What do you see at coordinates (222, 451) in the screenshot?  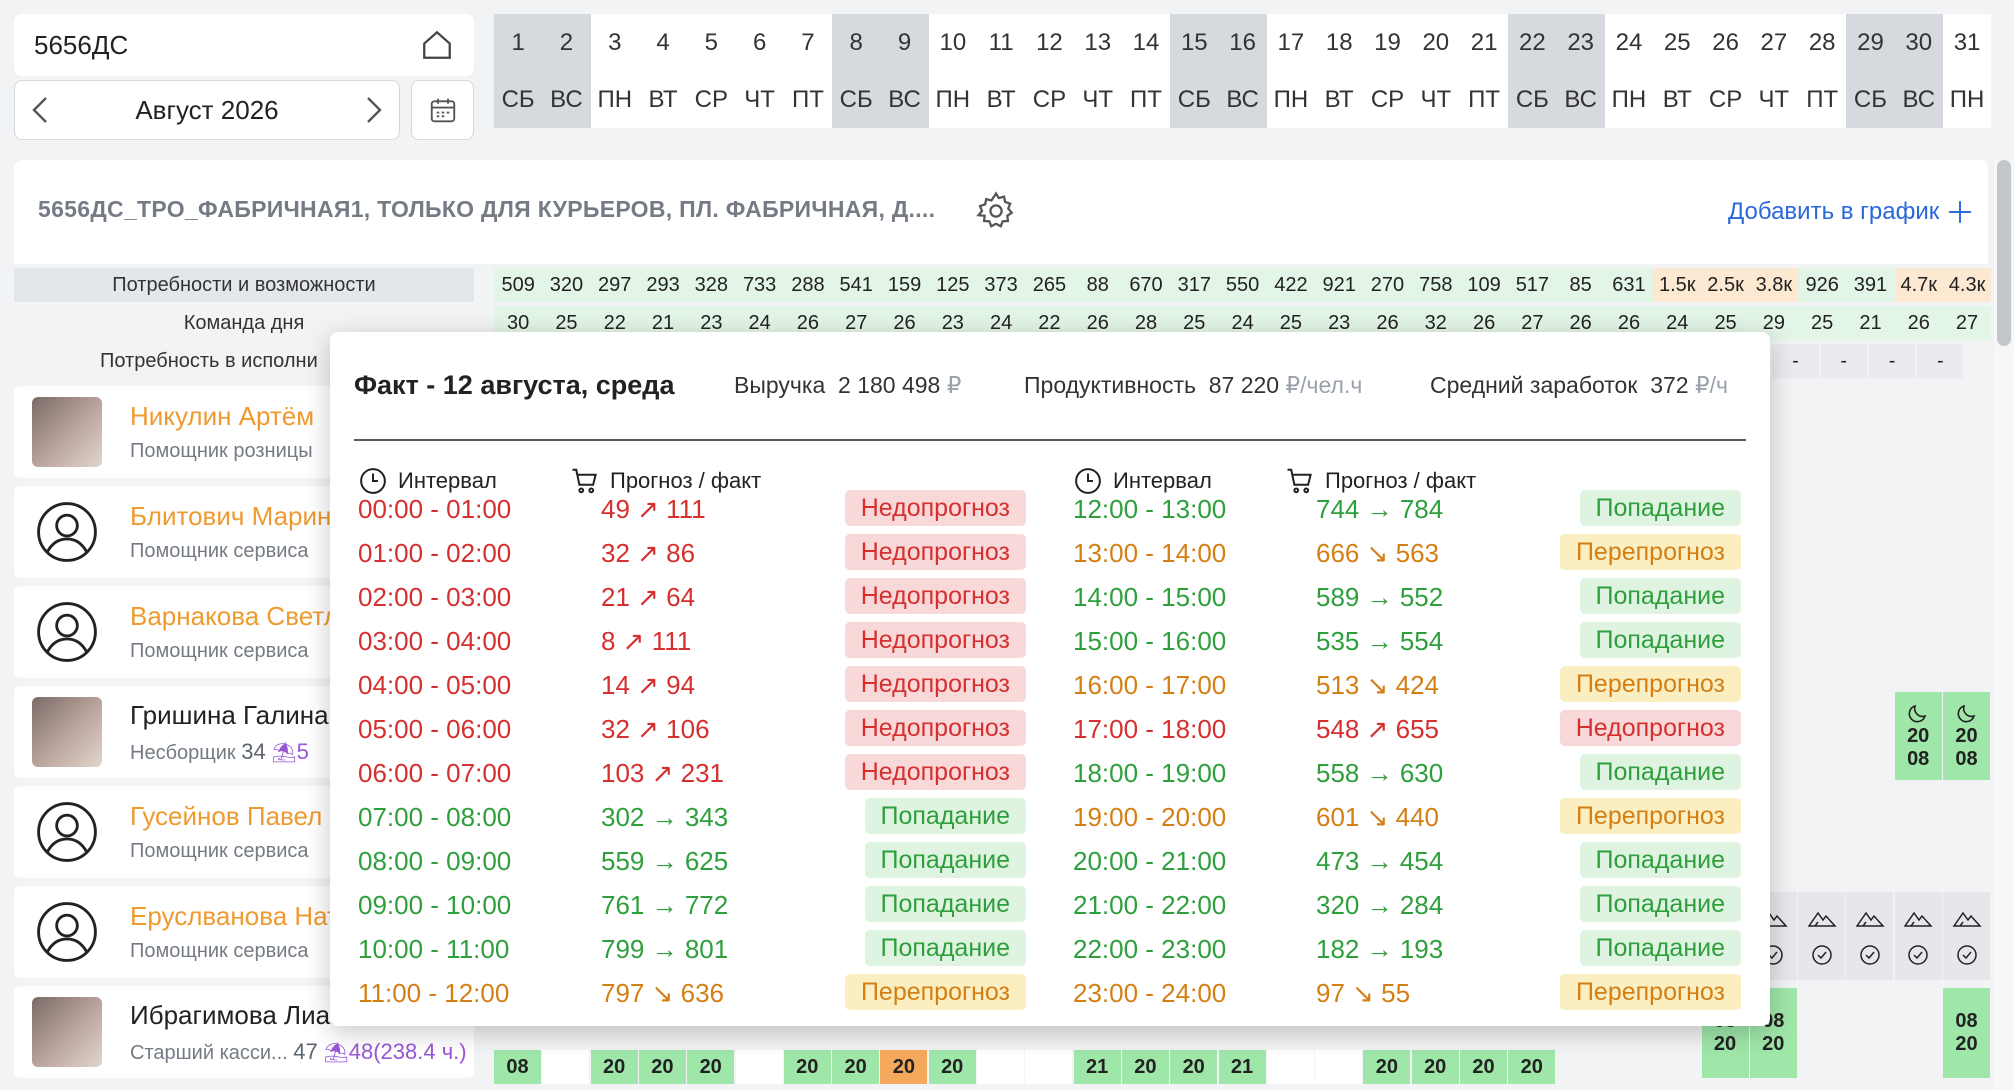 I see `employee-role-line: Помощник розницы` at bounding box center [222, 451].